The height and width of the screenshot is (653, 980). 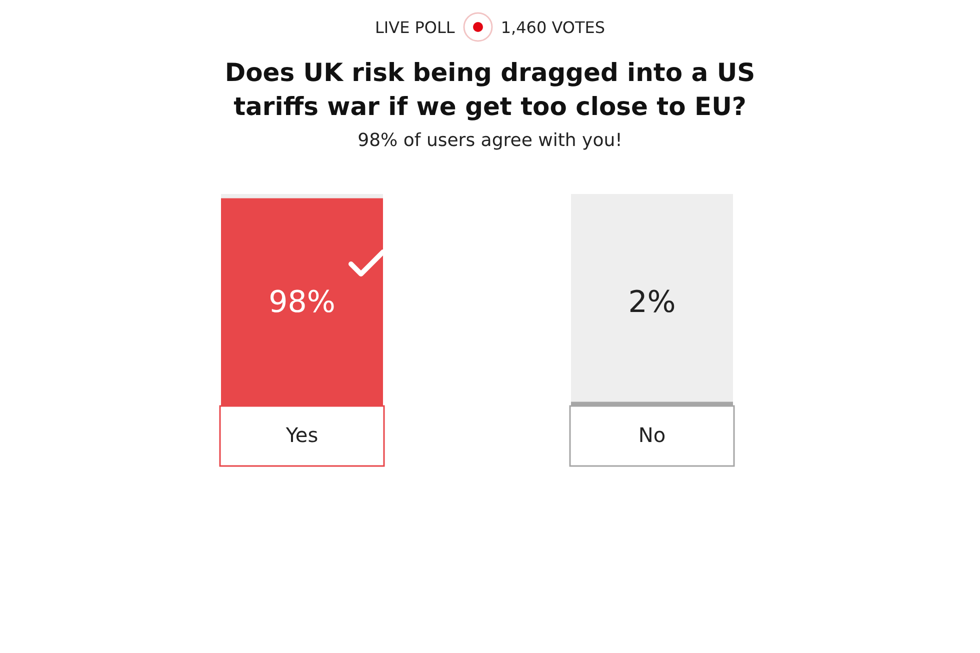 I want to click on text: 1,460 VOTES, so click(x=553, y=27).